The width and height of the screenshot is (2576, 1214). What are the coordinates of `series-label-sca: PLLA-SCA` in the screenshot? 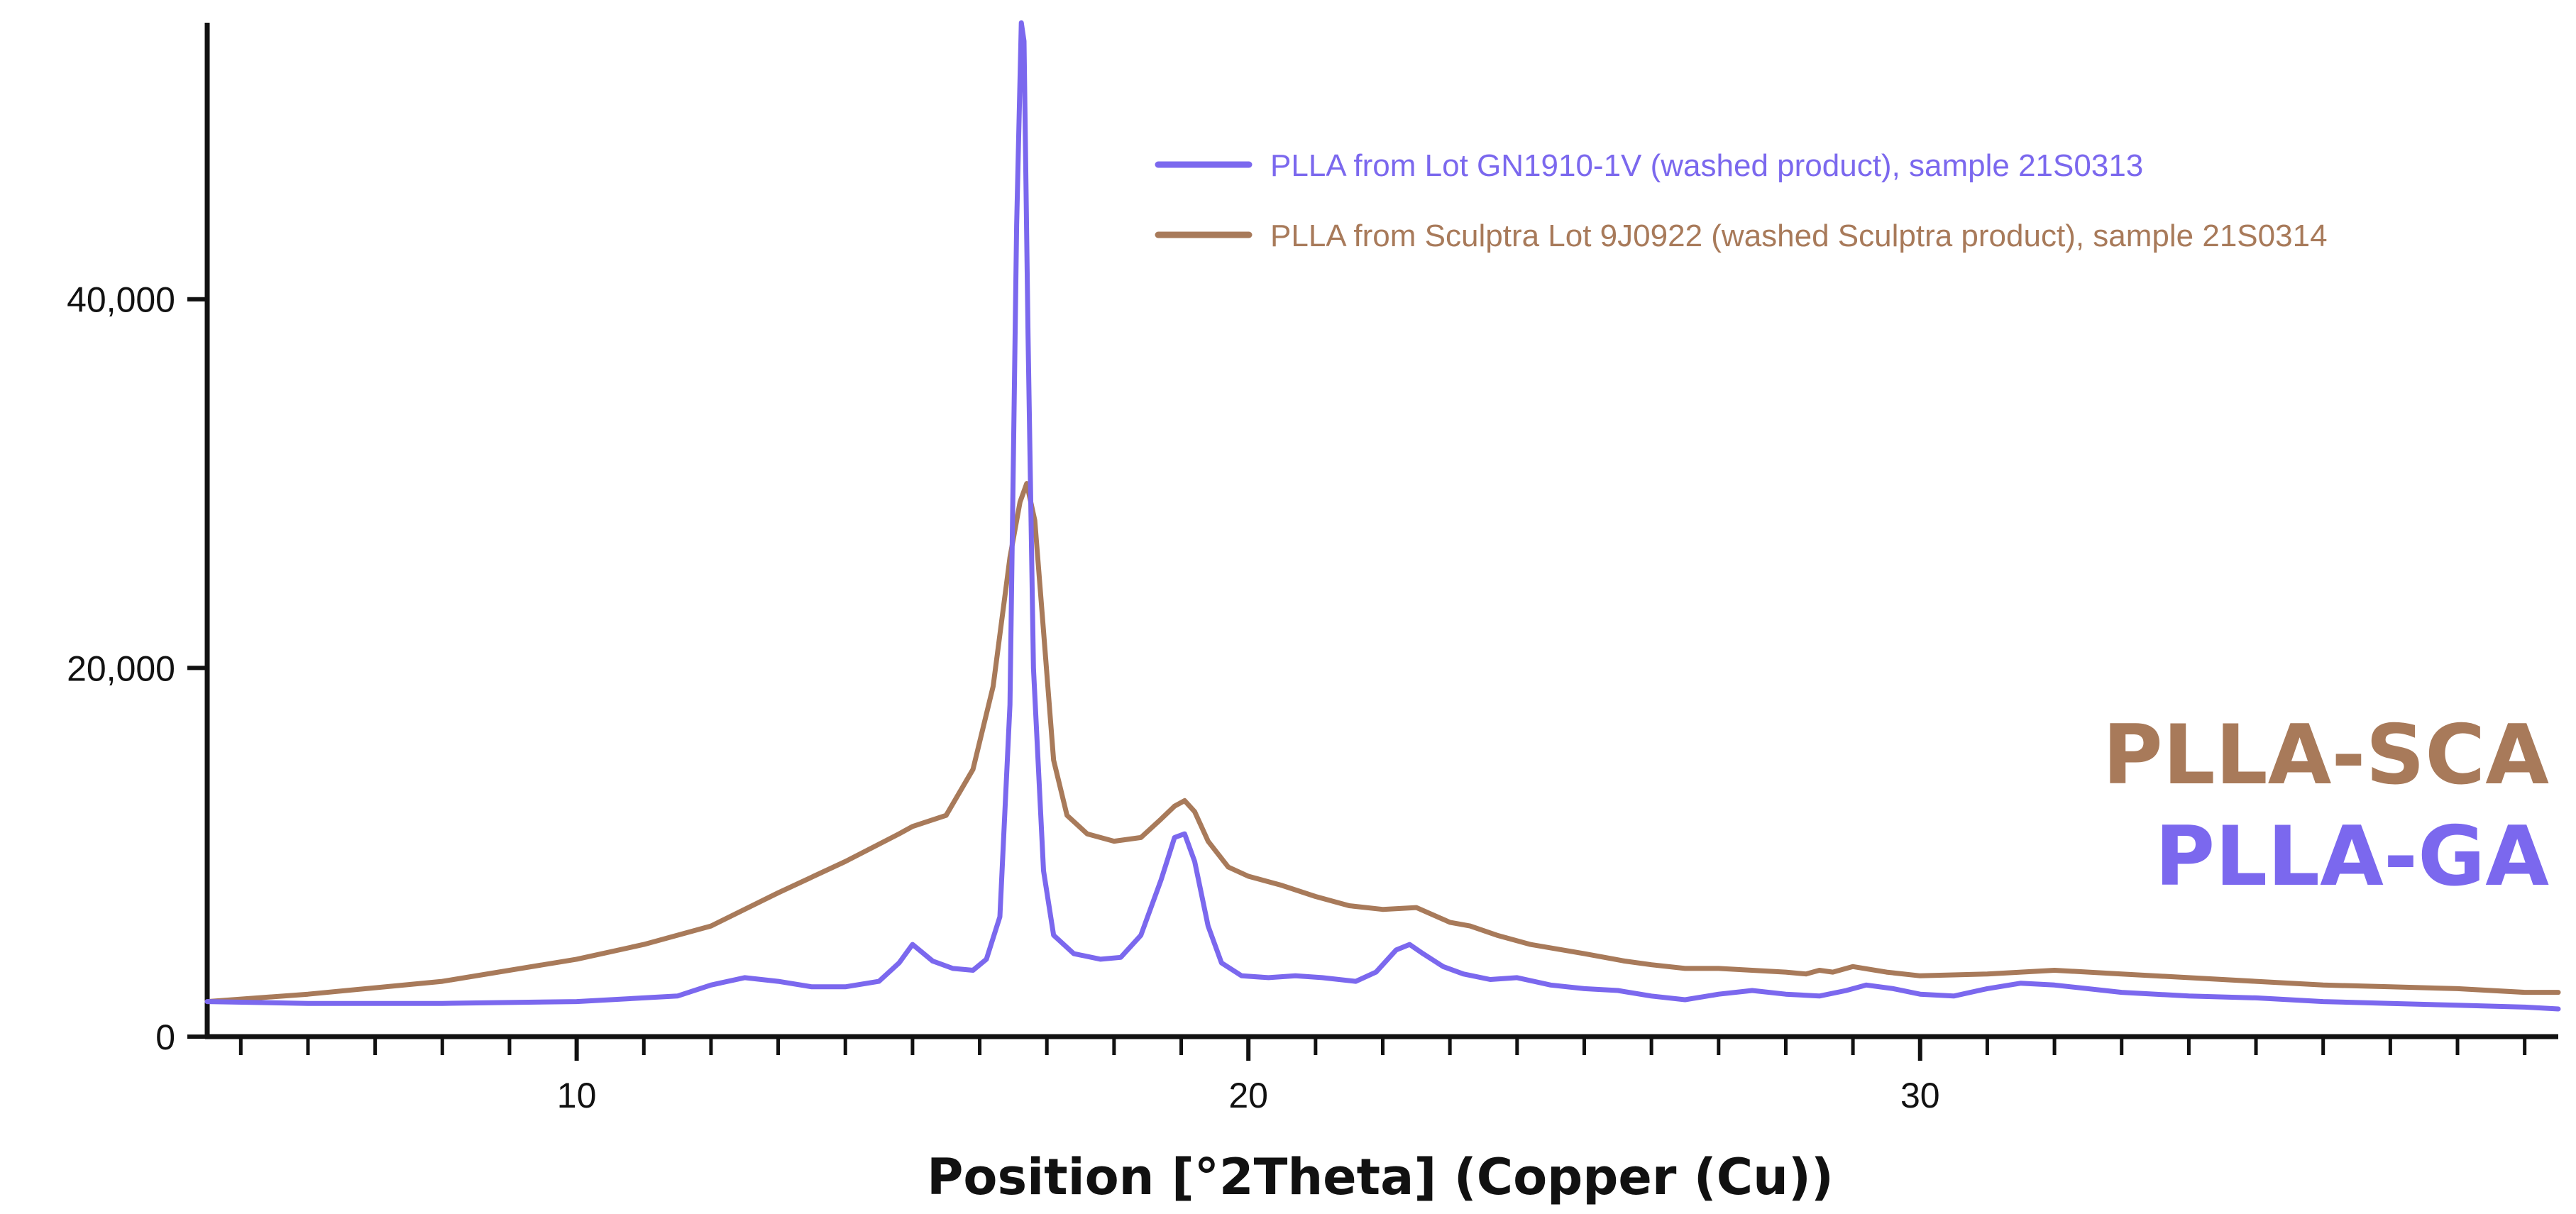 It's located at (2326, 755).